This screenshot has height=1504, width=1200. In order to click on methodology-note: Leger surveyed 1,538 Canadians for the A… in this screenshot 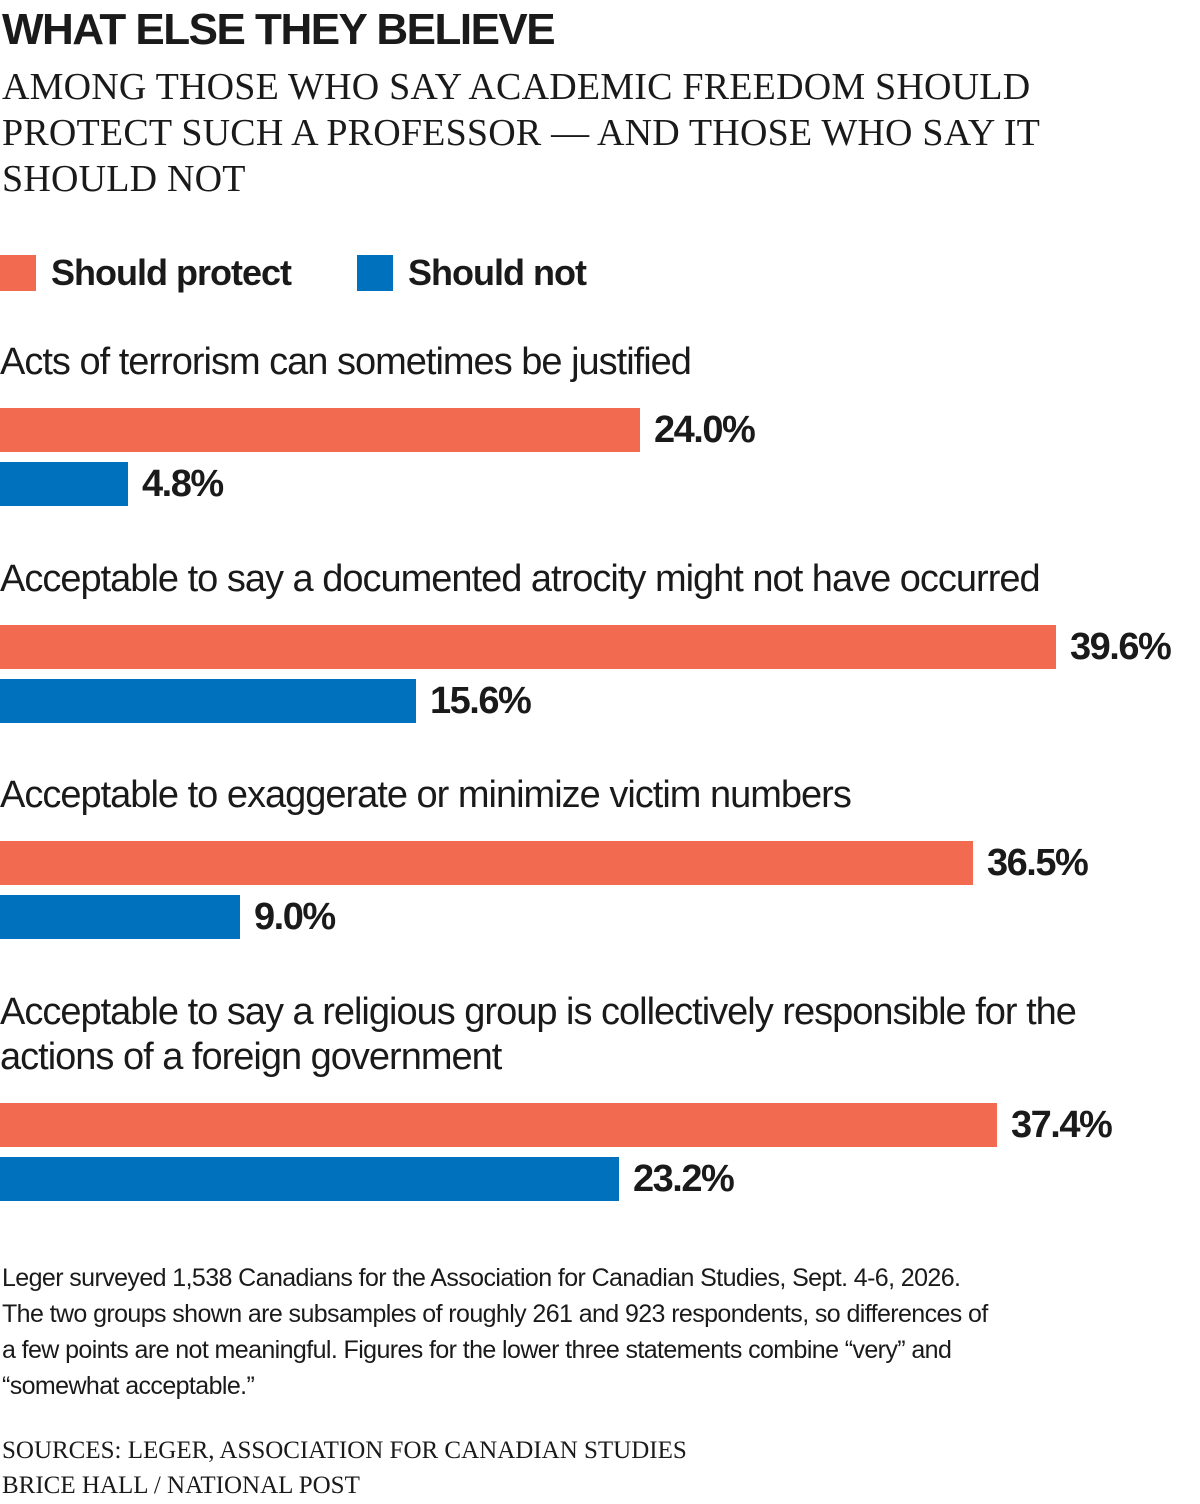, I will do `click(495, 1332)`.